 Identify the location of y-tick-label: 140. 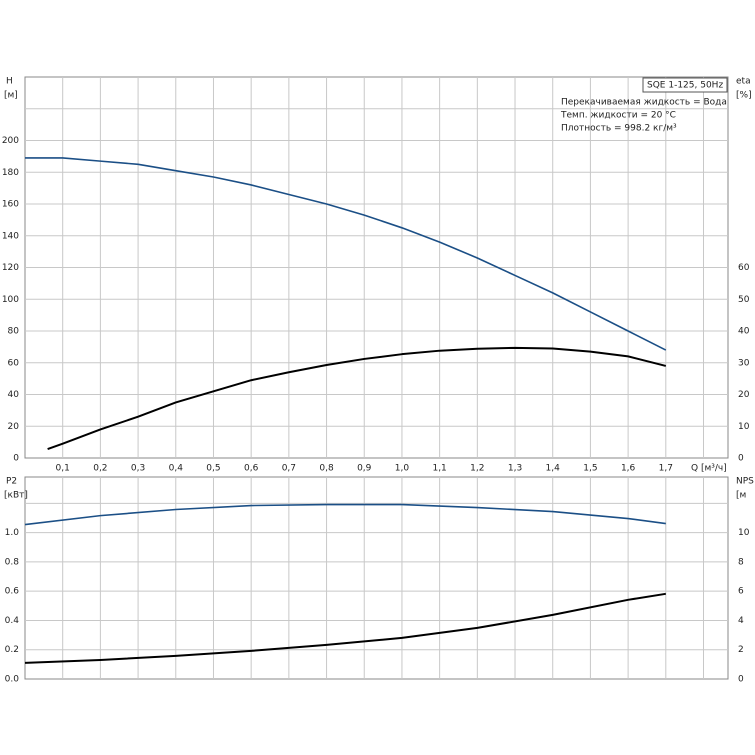
(10, 236).